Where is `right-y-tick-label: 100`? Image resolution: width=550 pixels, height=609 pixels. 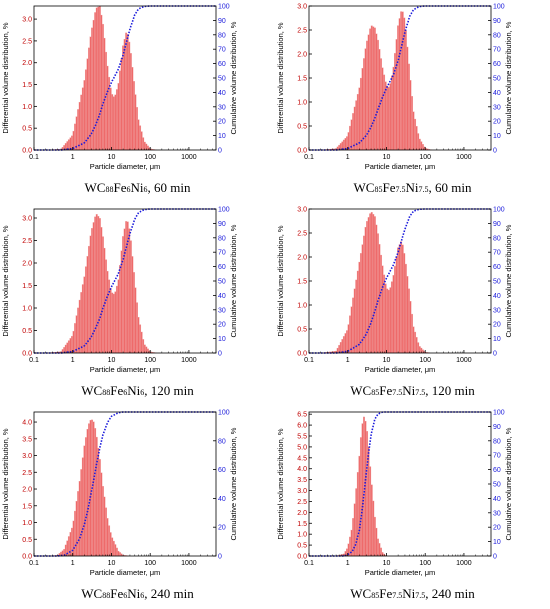
right-y-tick-label: 100 is located at coordinates (224, 210).